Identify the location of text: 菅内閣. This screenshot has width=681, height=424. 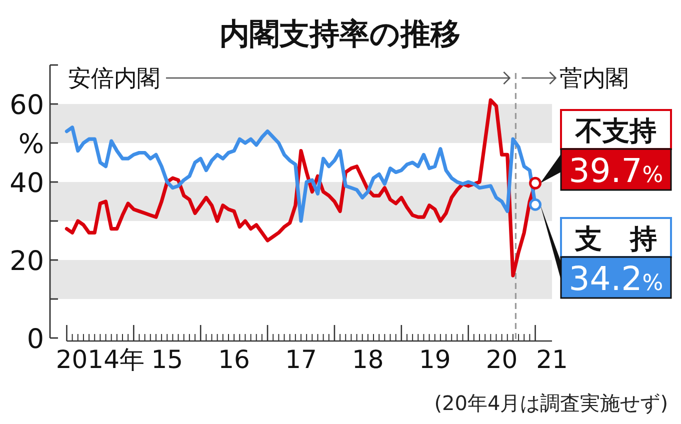
(594, 79).